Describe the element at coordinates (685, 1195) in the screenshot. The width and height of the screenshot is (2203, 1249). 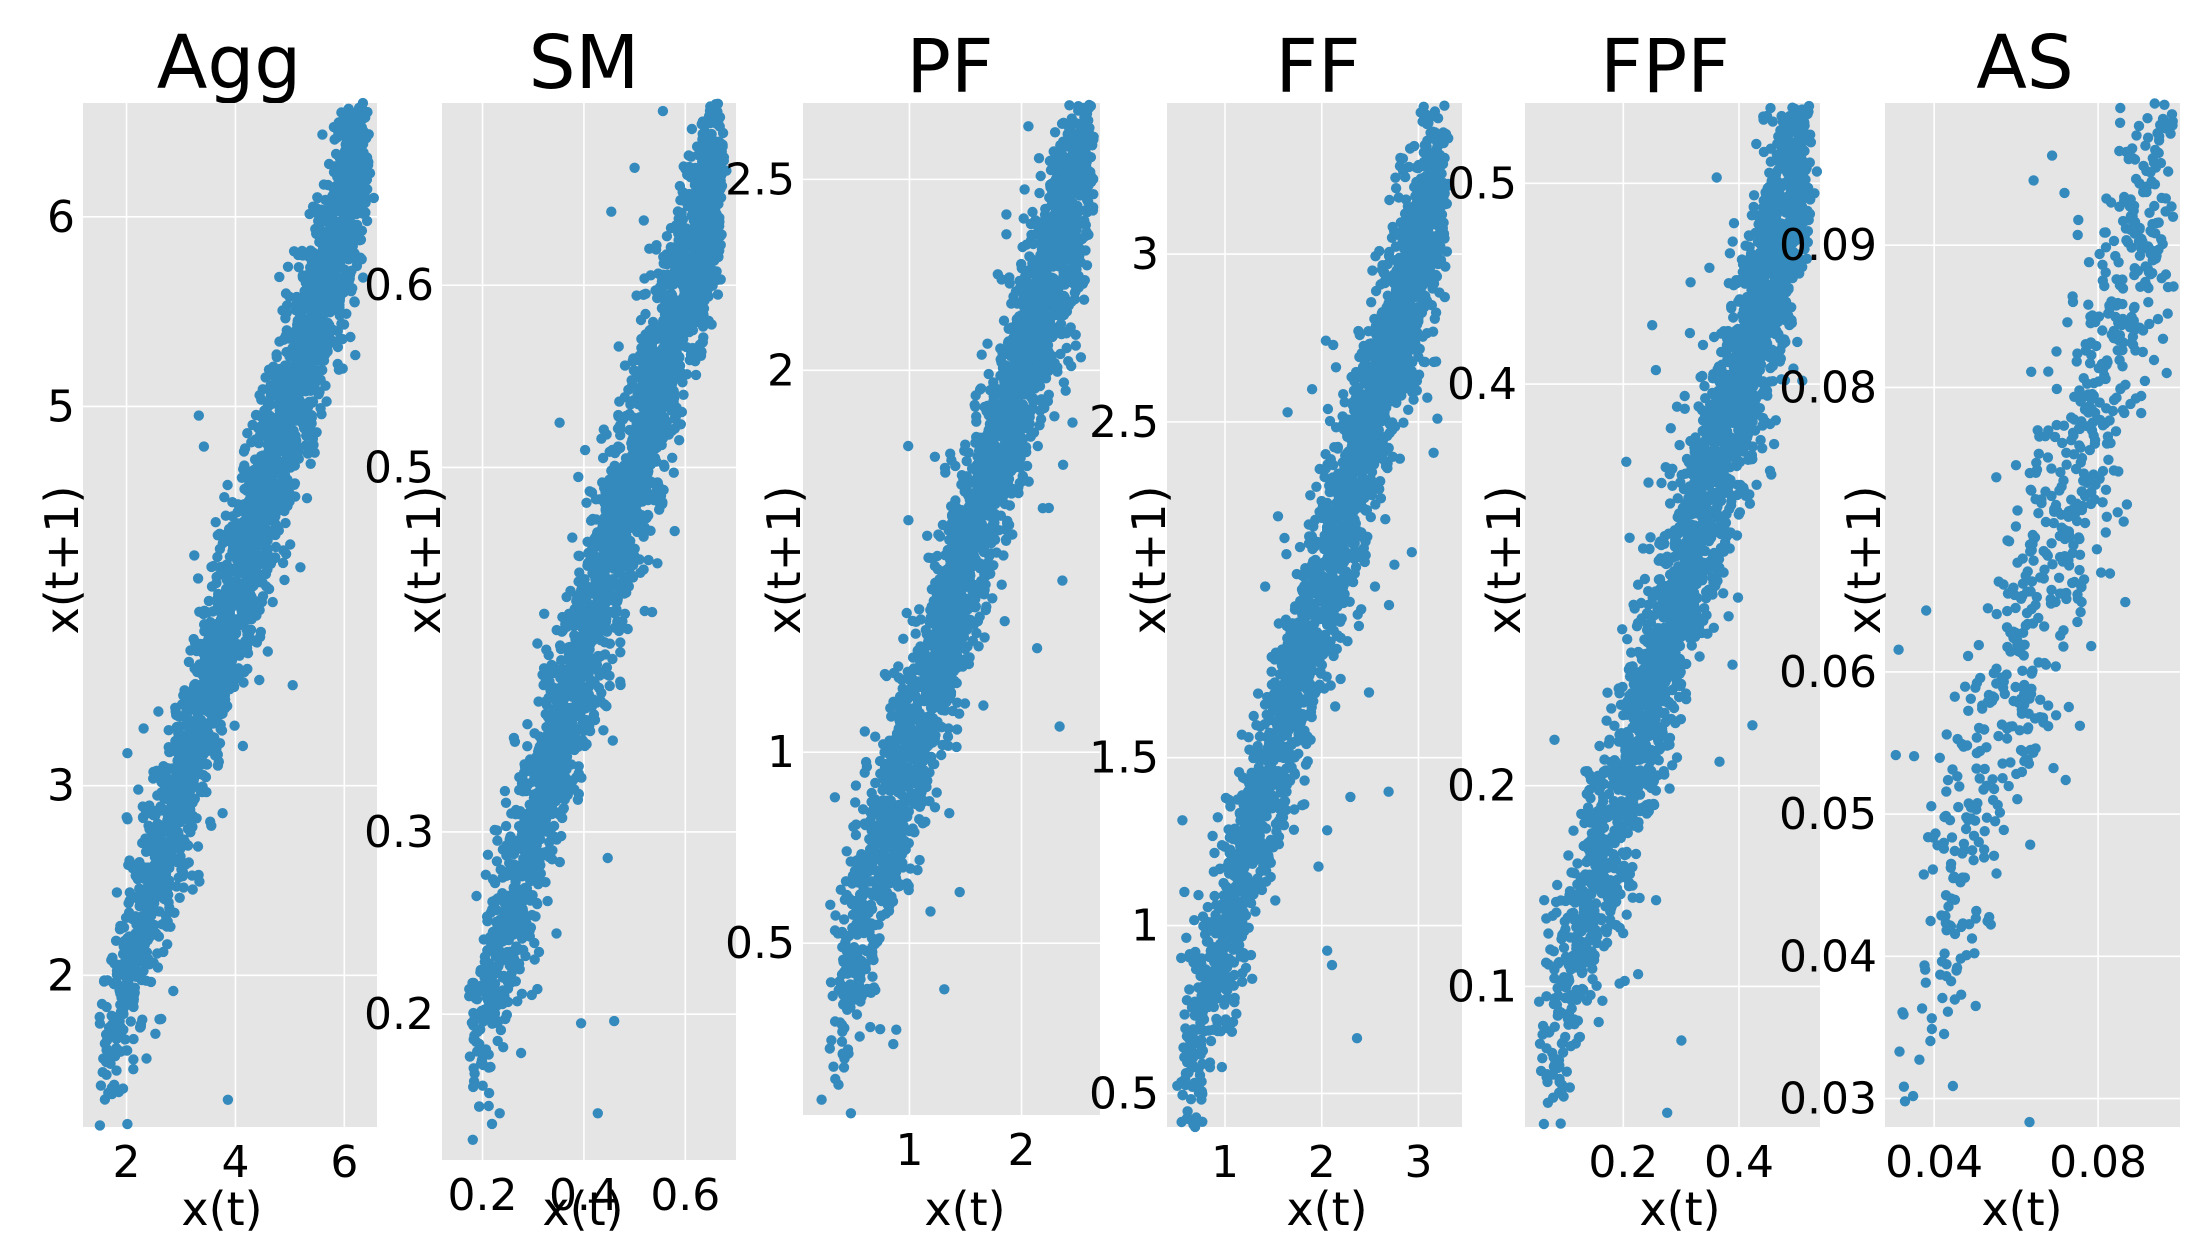
I see `x-tick-label-sm-2: 0.6` at that location.